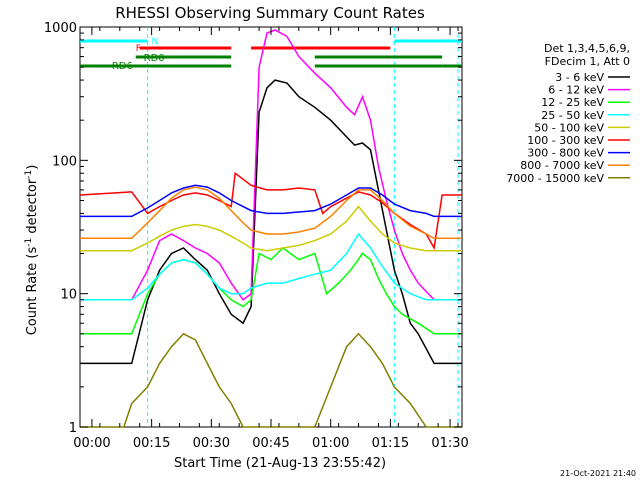 The image size is (640, 480). What do you see at coordinates (151, 443) in the screenshot?
I see `x-tick-label-1: 00:15` at bounding box center [151, 443].